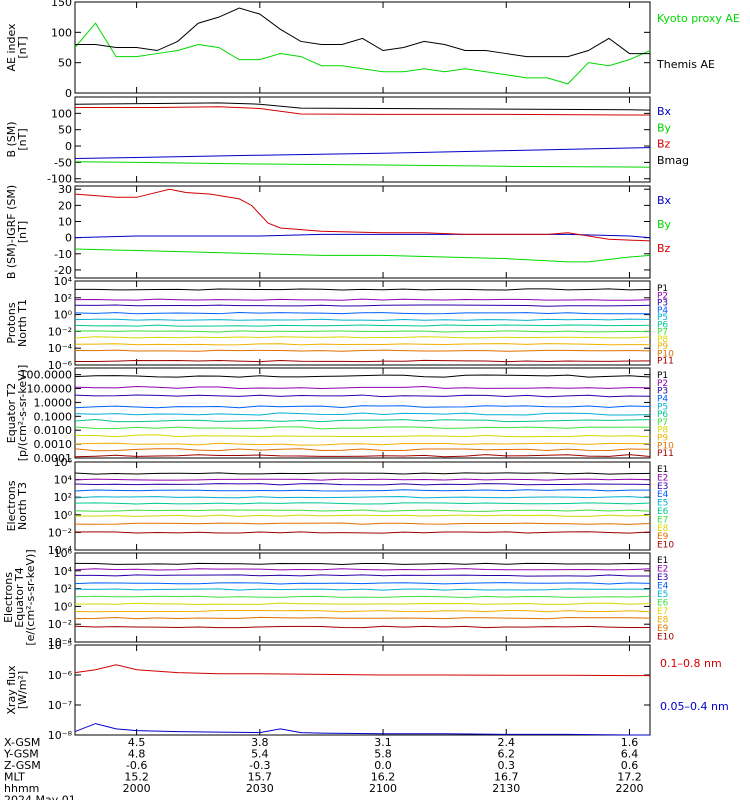  Describe the element at coordinates (46, 375) in the screenshot. I see `y-tick-label: 100.0000` at that location.